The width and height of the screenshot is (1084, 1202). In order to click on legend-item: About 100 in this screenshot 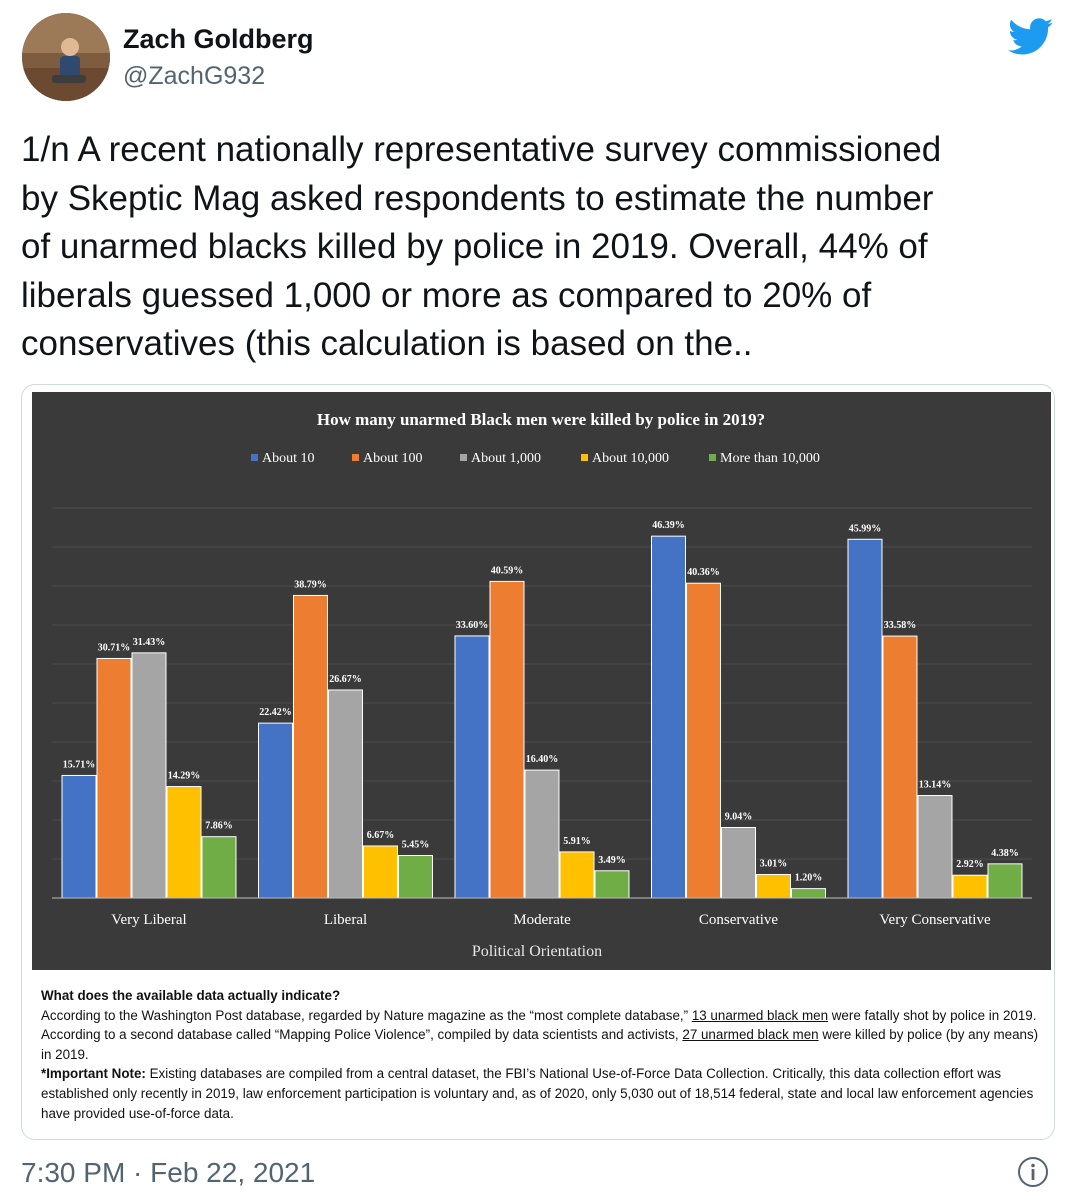, I will do `click(387, 458)`.